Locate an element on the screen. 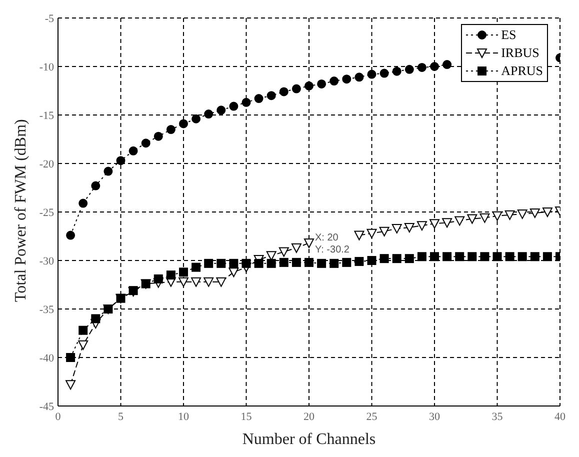  x-tick-label: 5 is located at coordinates (121, 416).